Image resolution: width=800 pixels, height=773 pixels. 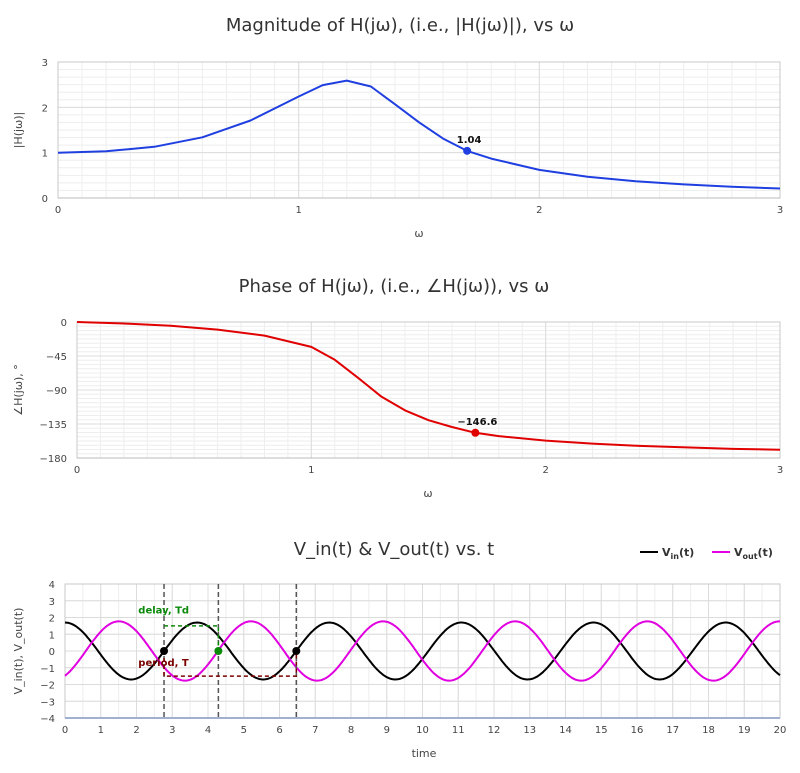 What do you see at coordinates (418, 233) in the screenshot?
I see `magnitude-x-label: ω` at bounding box center [418, 233].